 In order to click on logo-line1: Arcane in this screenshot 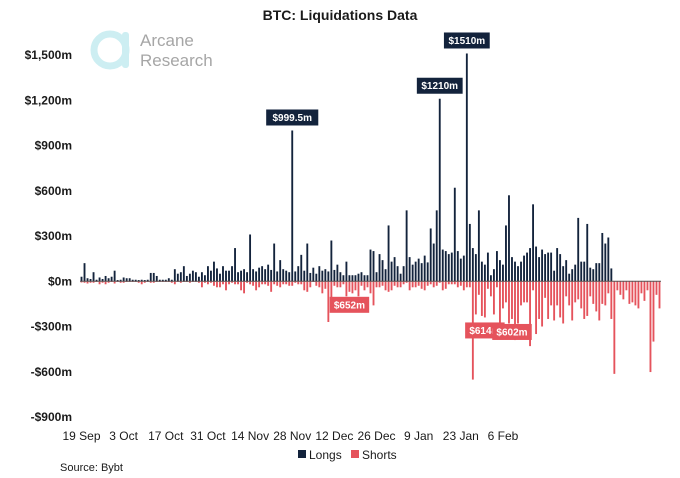, I will do `click(167, 40)`.